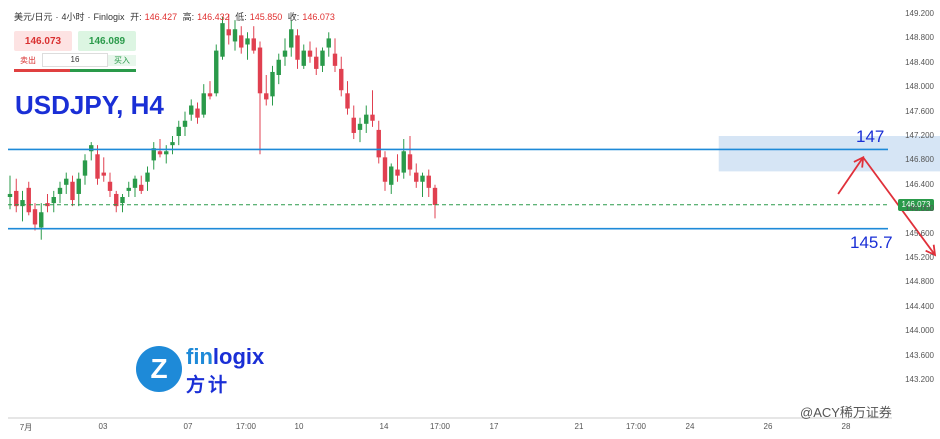 This screenshot has height=439, width=940. I want to click on x-tick-label: 10, so click(299, 426).